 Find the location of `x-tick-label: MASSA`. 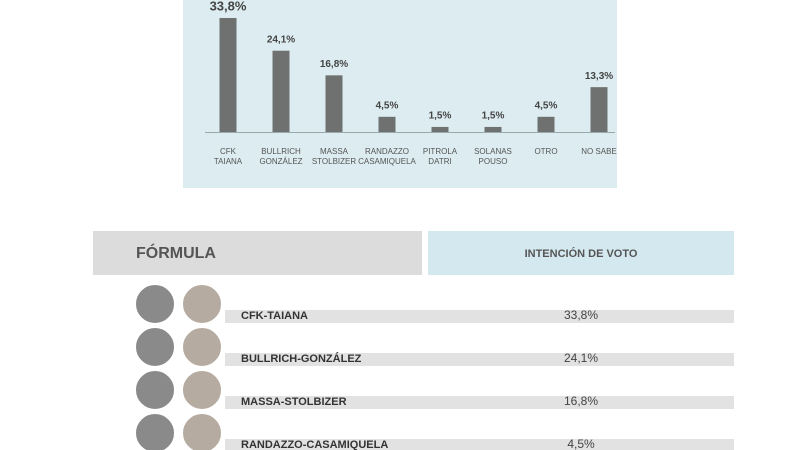

x-tick-label: MASSA is located at coordinates (334, 151).